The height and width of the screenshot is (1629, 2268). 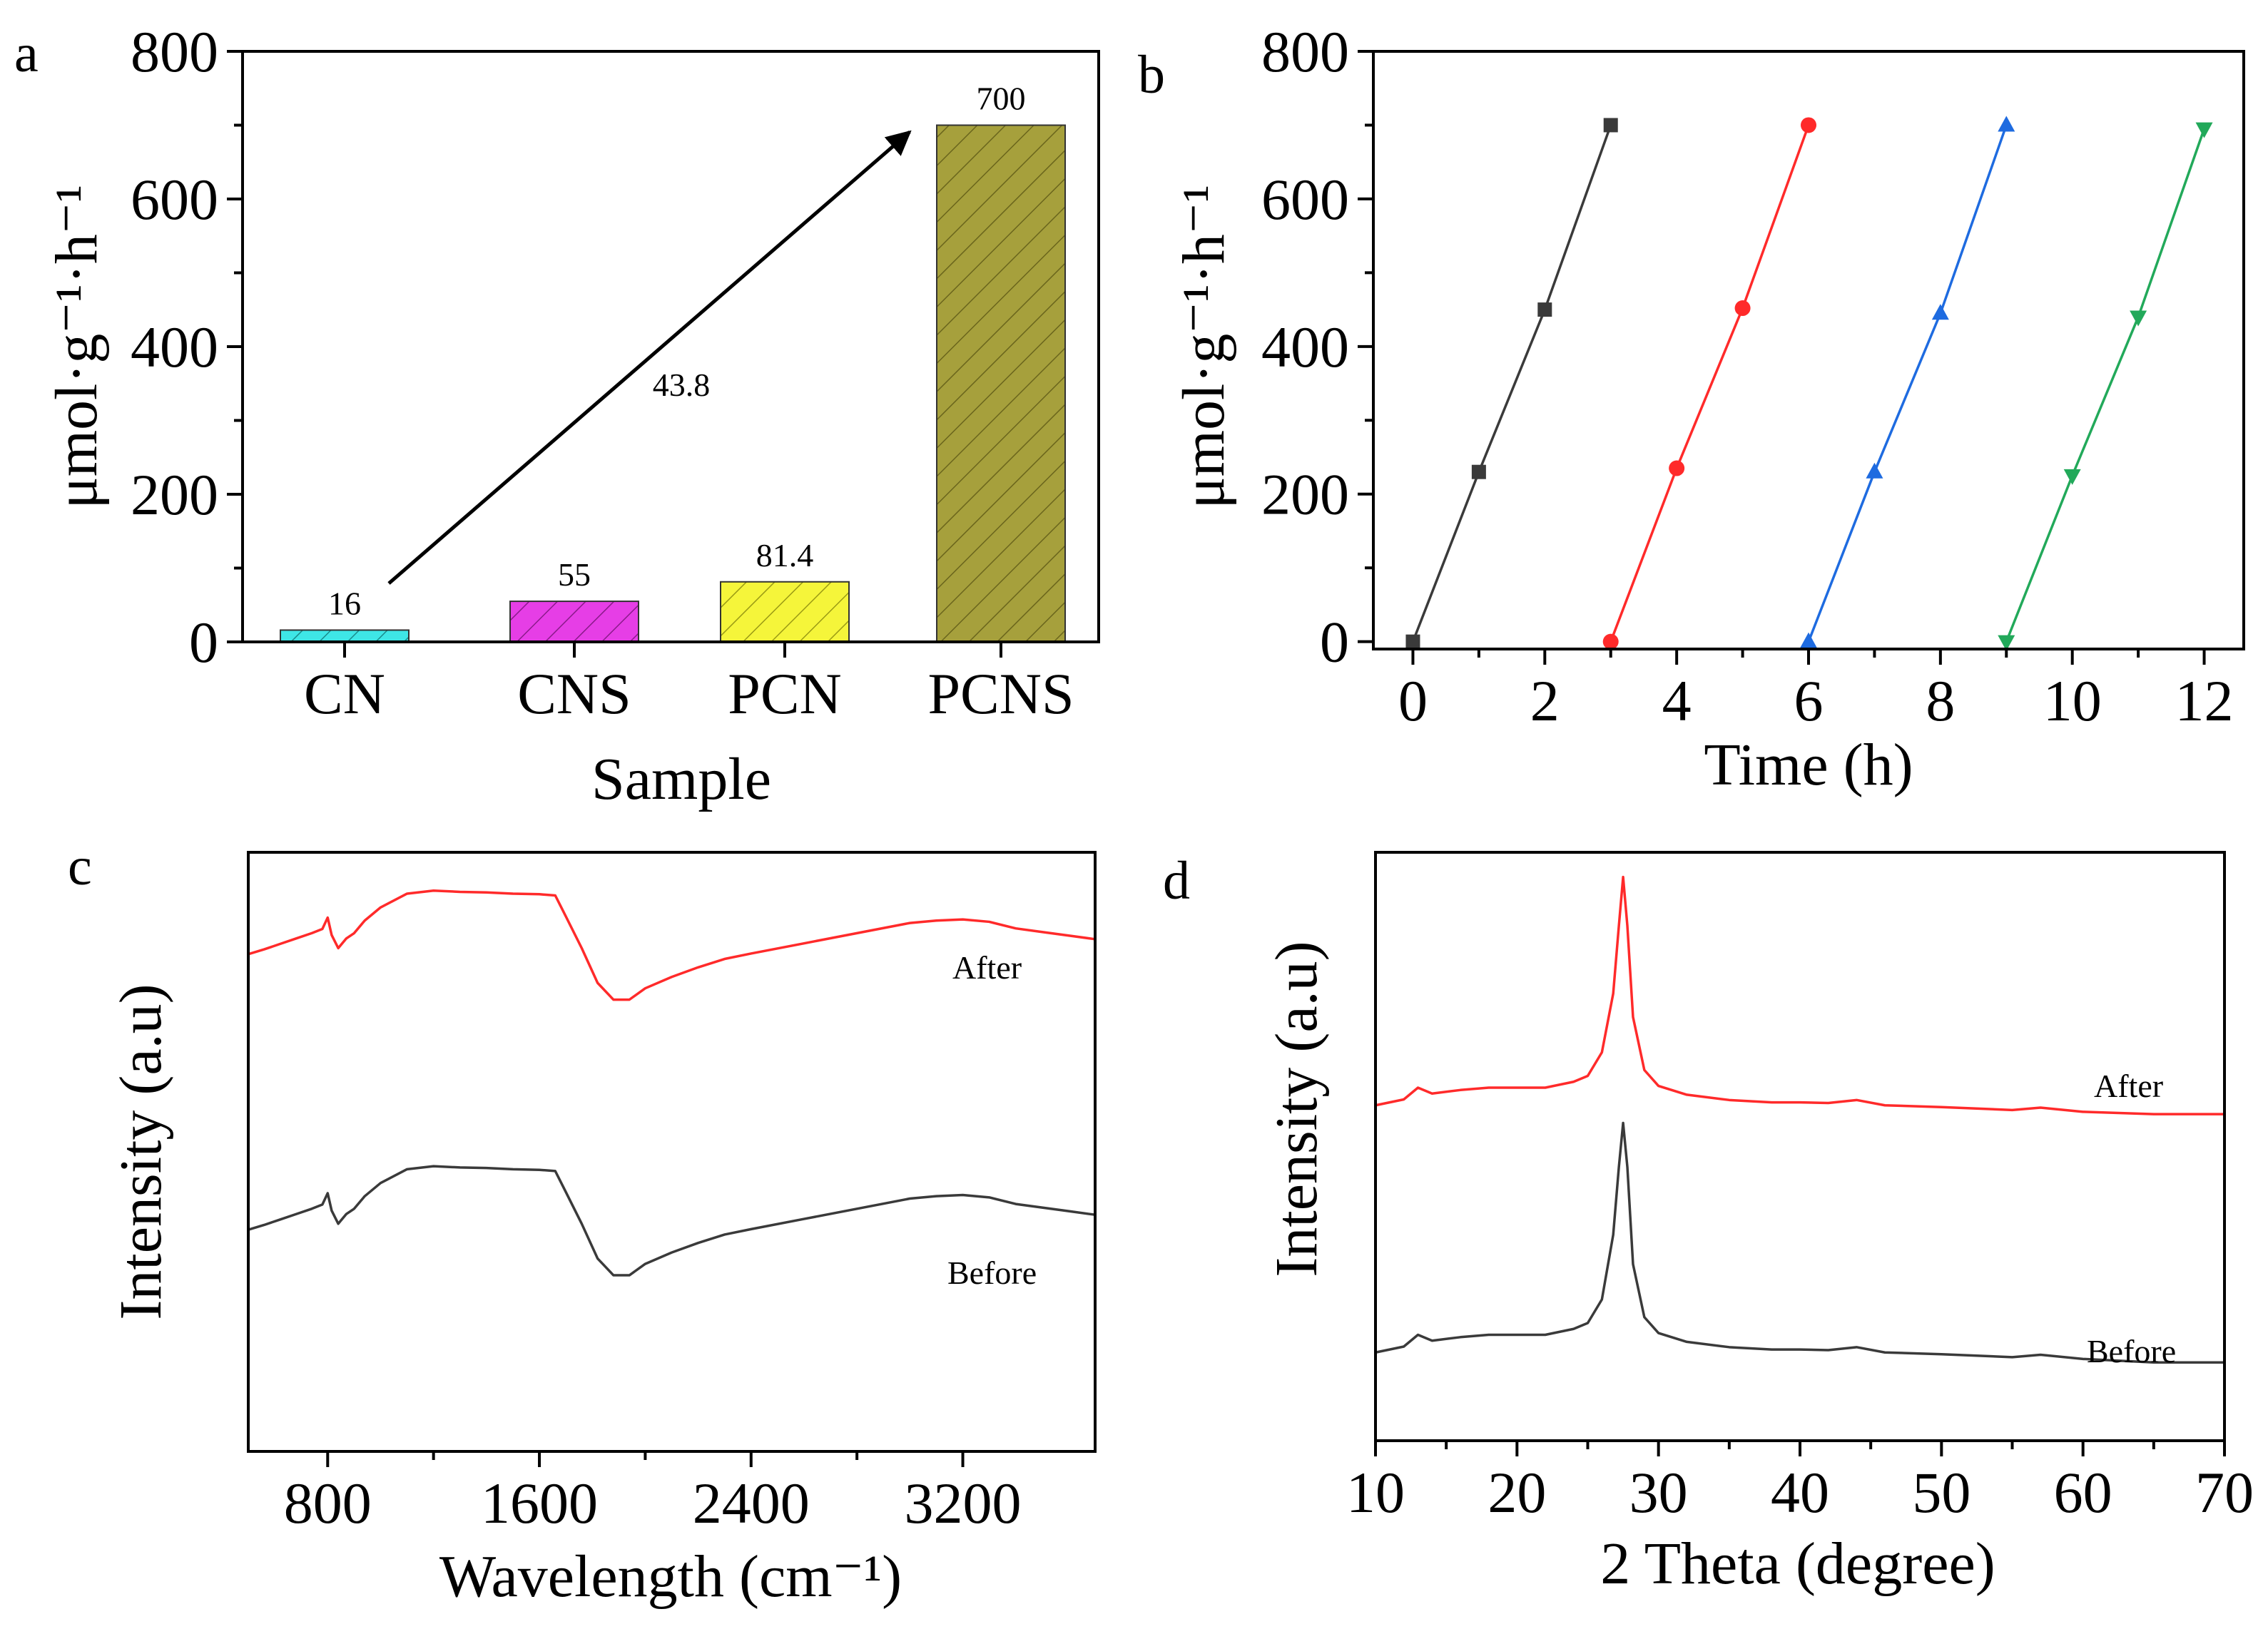 I want to click on panel-d-xtick-label: 20, so click(x=1517, y=1492).